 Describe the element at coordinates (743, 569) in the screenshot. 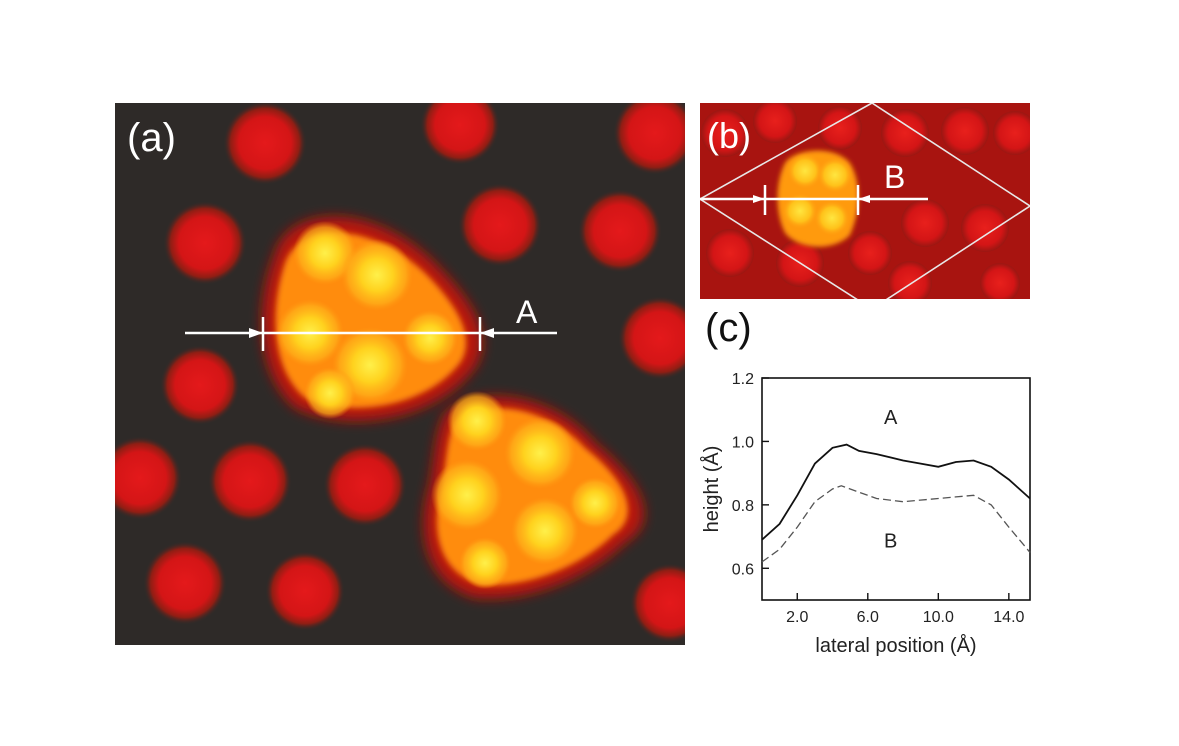

I see `y-tick-label: 0.6` at that location.